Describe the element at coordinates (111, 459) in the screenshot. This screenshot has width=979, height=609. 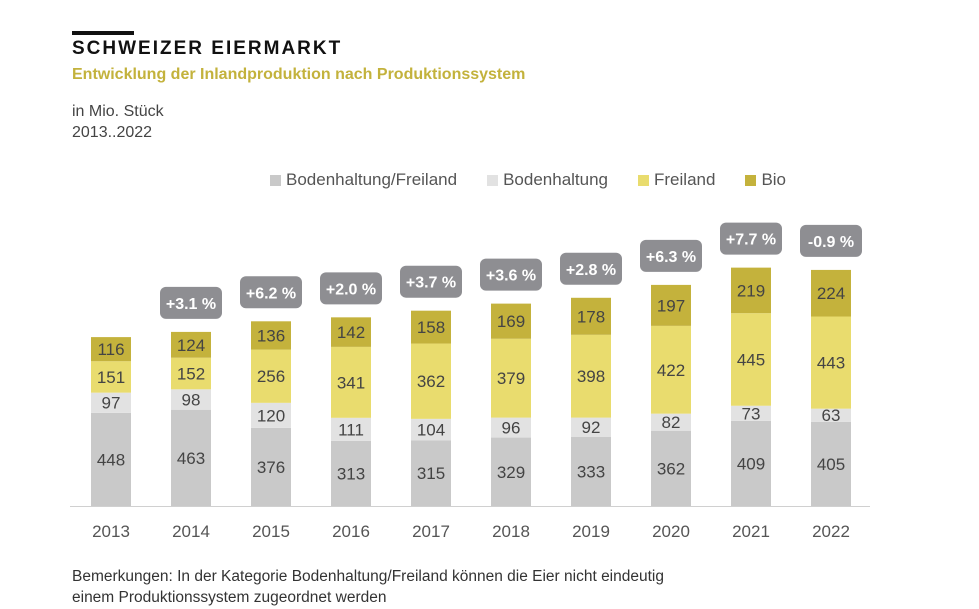
I see `data-label: 448` at that location.